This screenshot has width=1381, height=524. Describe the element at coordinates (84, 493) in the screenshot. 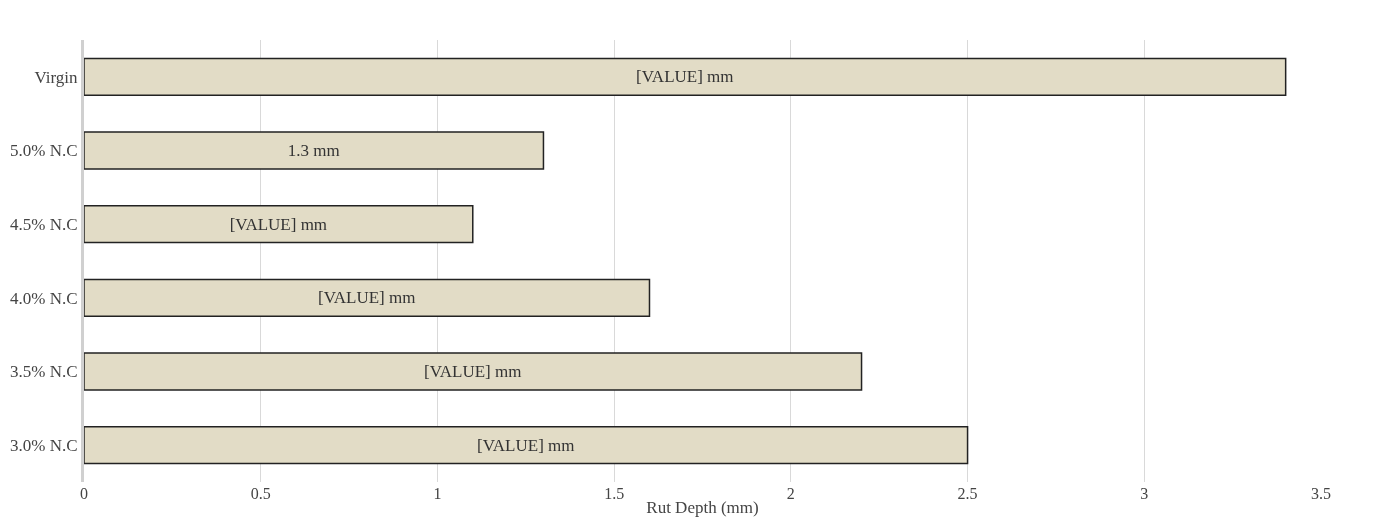

I see `x-tick-label: 0` at that location.